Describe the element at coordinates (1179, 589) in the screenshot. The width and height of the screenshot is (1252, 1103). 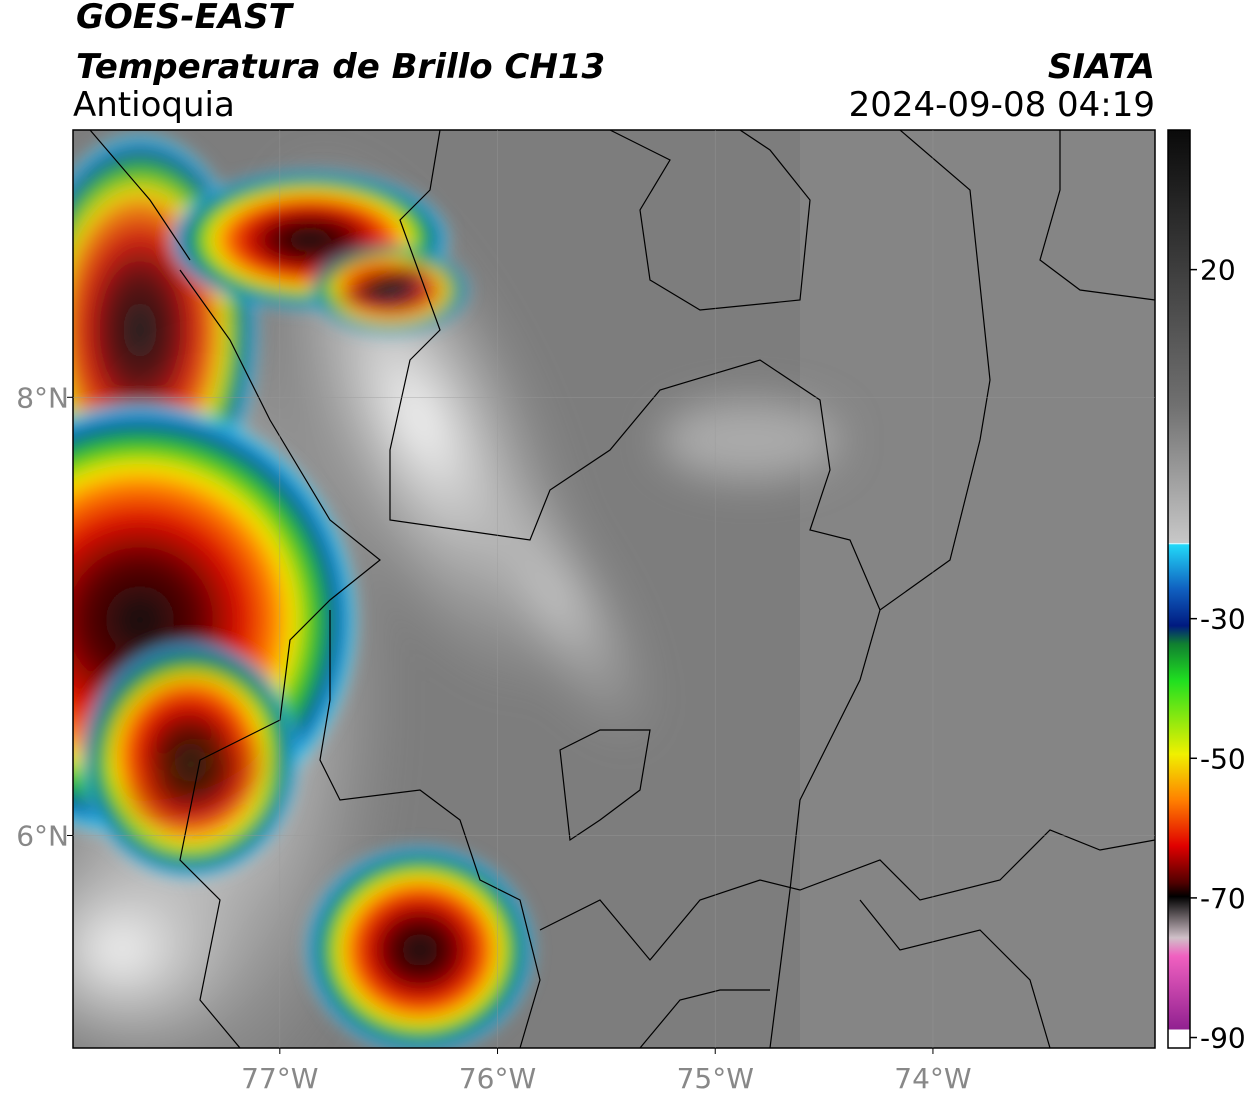
I see `colorbar` at that location.